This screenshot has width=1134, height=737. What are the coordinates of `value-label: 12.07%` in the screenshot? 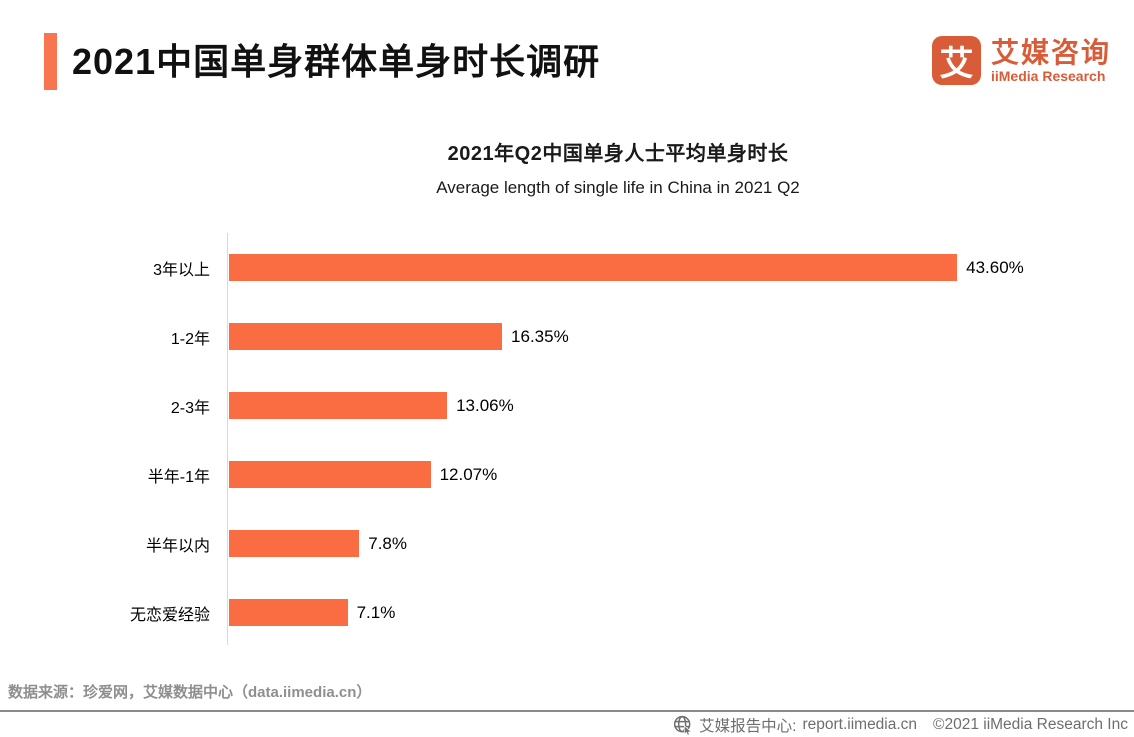 It's located at (468, 474).